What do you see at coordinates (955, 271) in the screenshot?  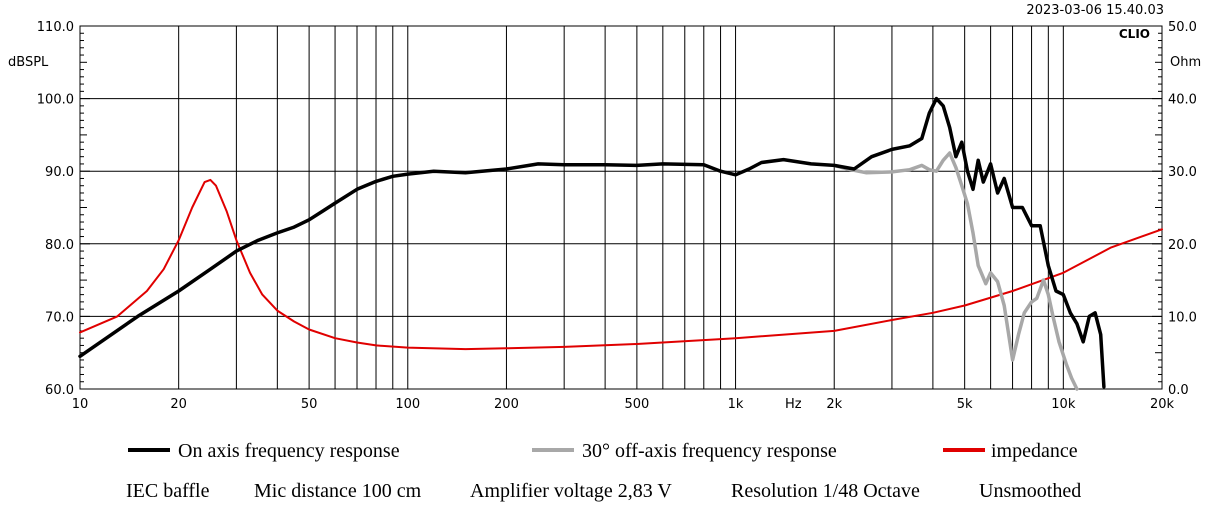 I see `series-line-off-axis` at bounding box center [955, 271].